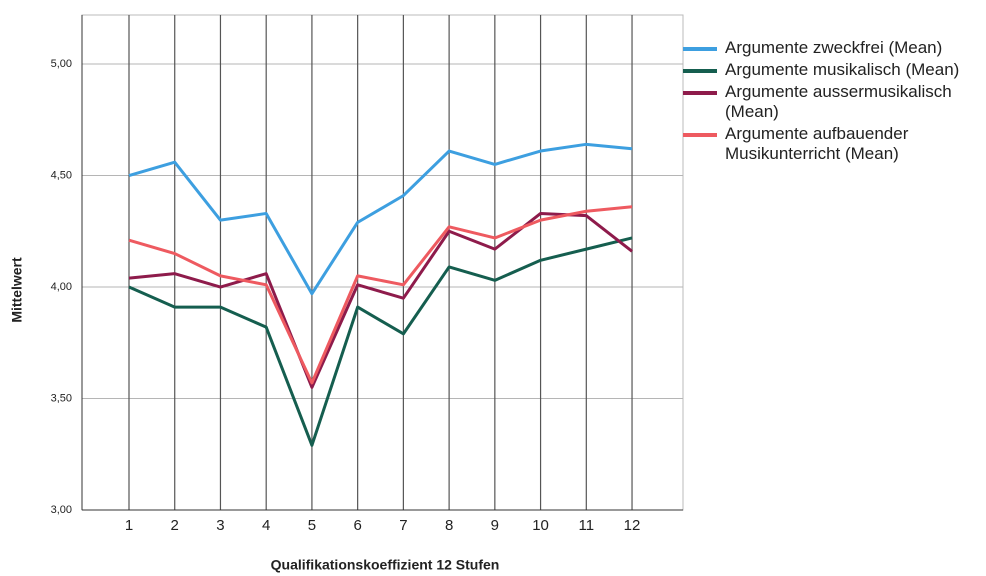 The height and width of the screenshot is (576, 986). Describe the element at coordinates (357, 525) in the screenshot. I see `x-tick-label: 6` at that location.